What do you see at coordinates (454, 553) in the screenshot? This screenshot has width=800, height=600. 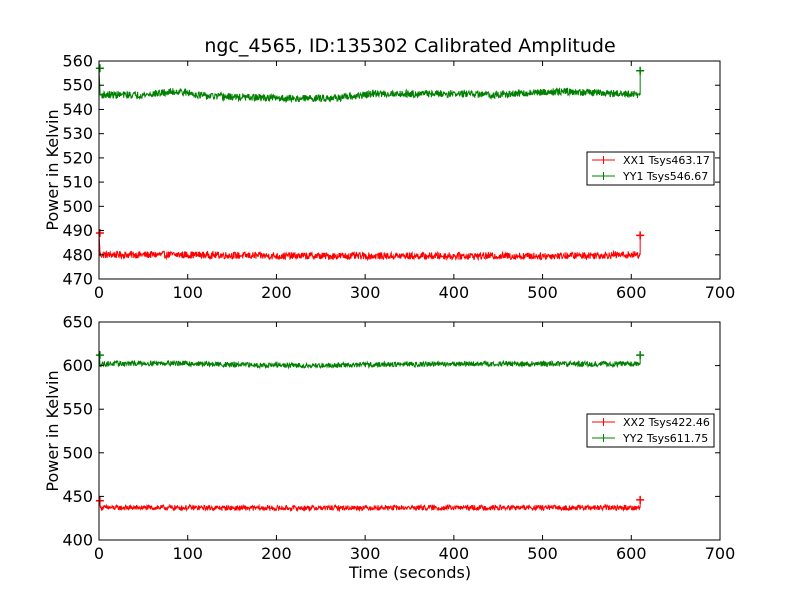 I see `x-tick-label-bottom: 400` at bounding box center [454, 553].